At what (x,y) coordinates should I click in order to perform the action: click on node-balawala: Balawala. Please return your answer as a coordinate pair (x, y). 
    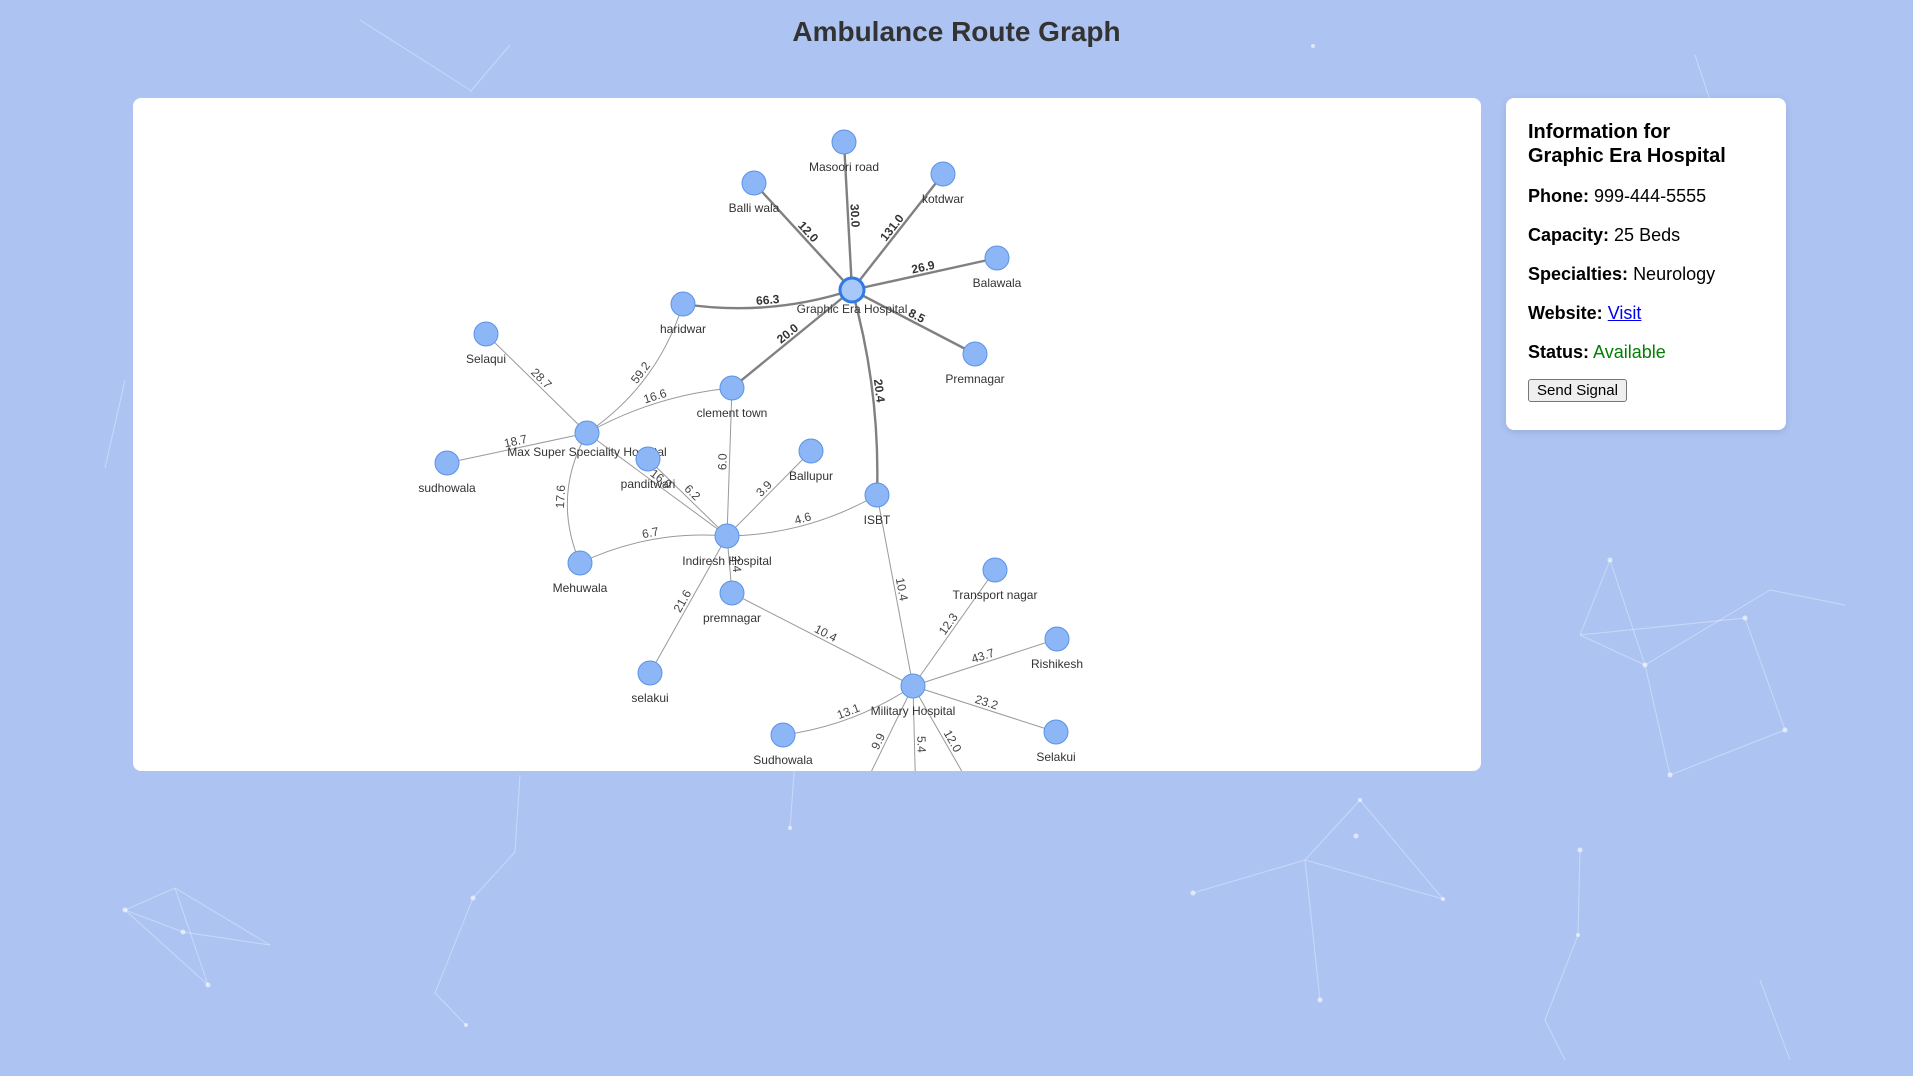
    Looking at the image, I should click on (997, 267).